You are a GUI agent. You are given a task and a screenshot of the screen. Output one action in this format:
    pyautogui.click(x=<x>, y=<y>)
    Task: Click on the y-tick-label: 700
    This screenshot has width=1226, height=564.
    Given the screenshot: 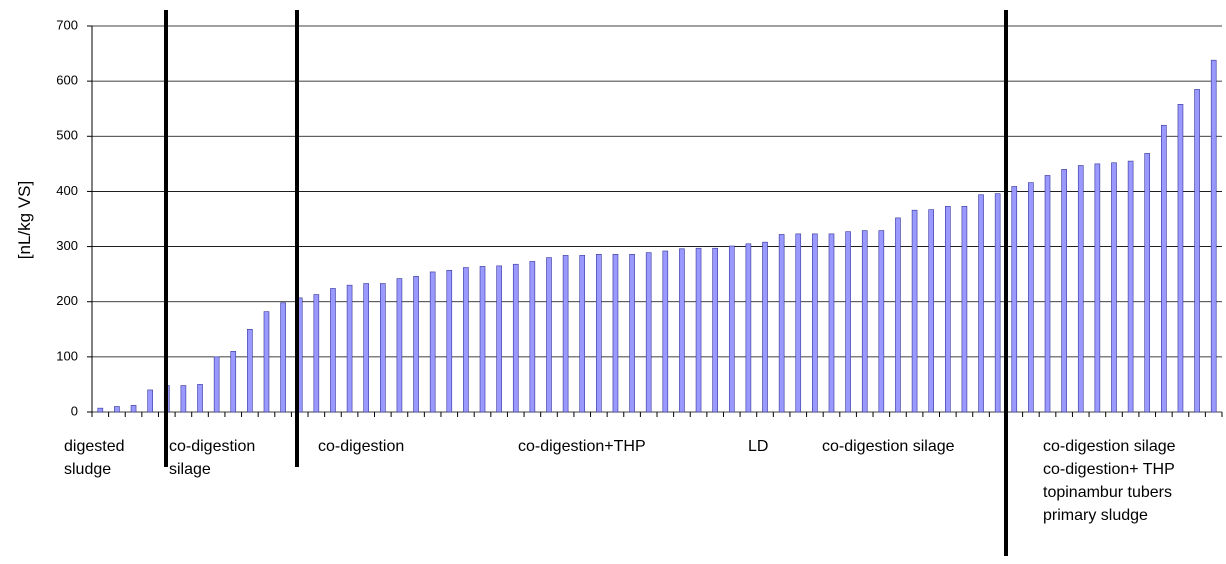 What is the action you would take?
    pyautogui.click(x=67, y=24)
    